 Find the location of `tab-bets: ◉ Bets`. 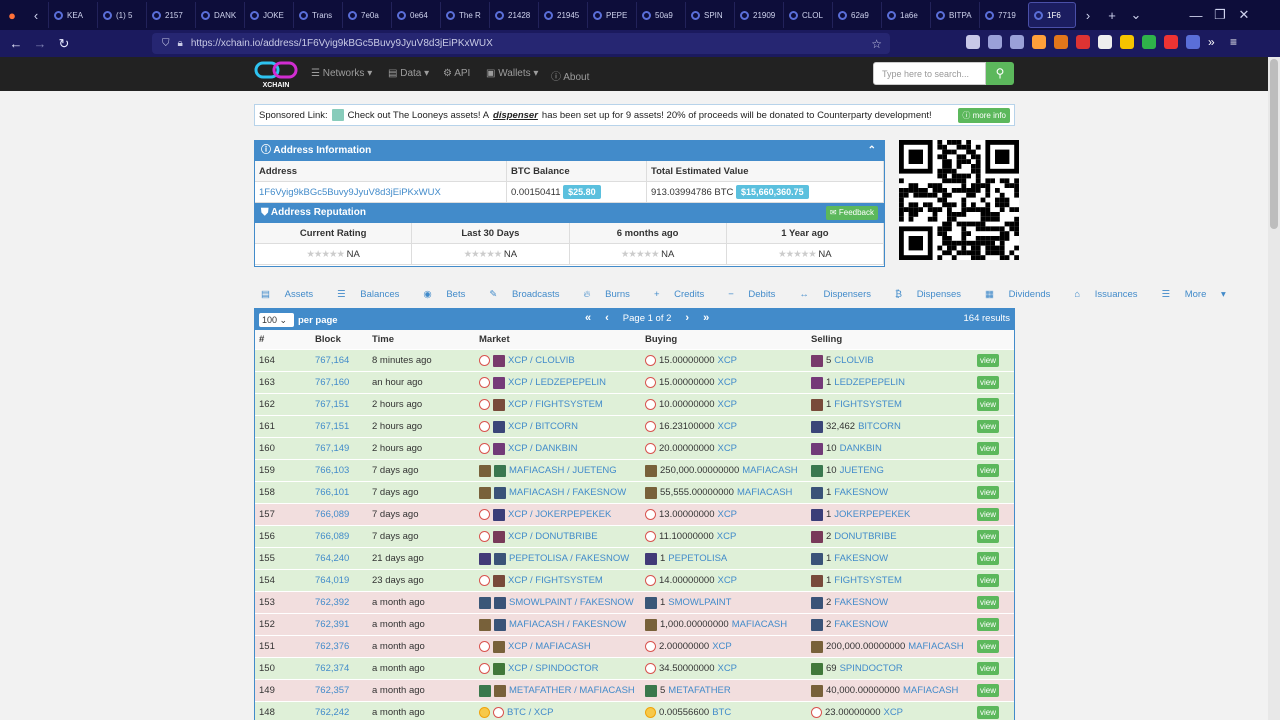

tab-bets: ◉ Bets is located at coordinates (444, 294).